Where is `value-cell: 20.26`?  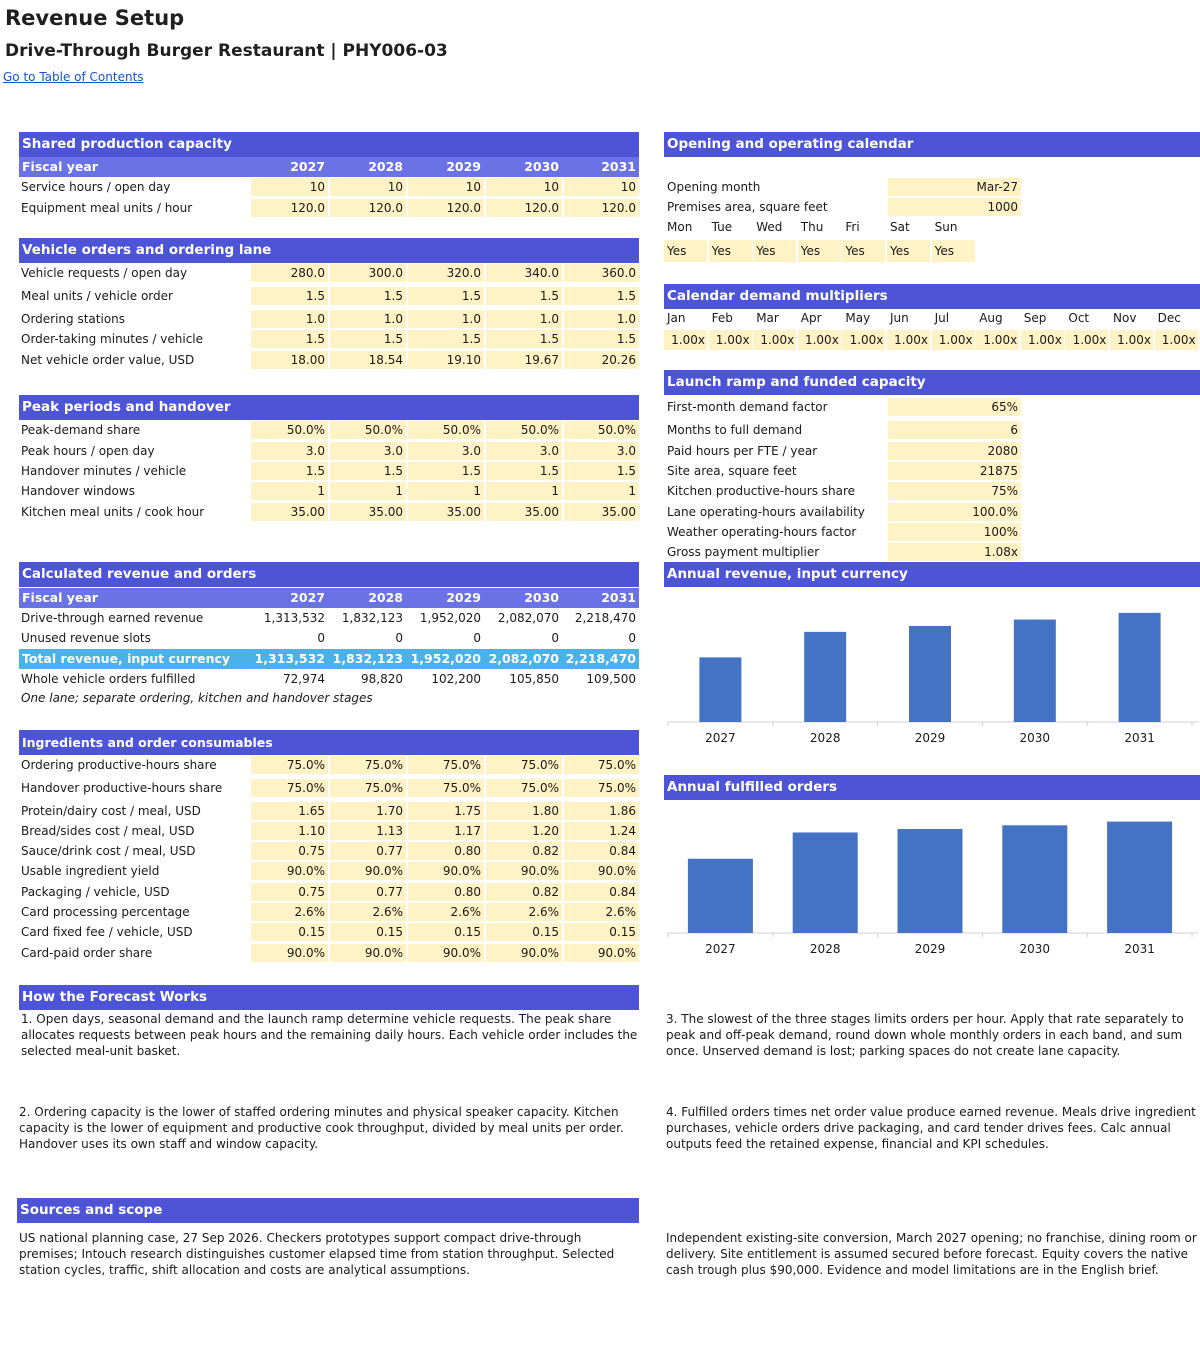
value-cell: 20.26 is located at coordinates (601, 360).